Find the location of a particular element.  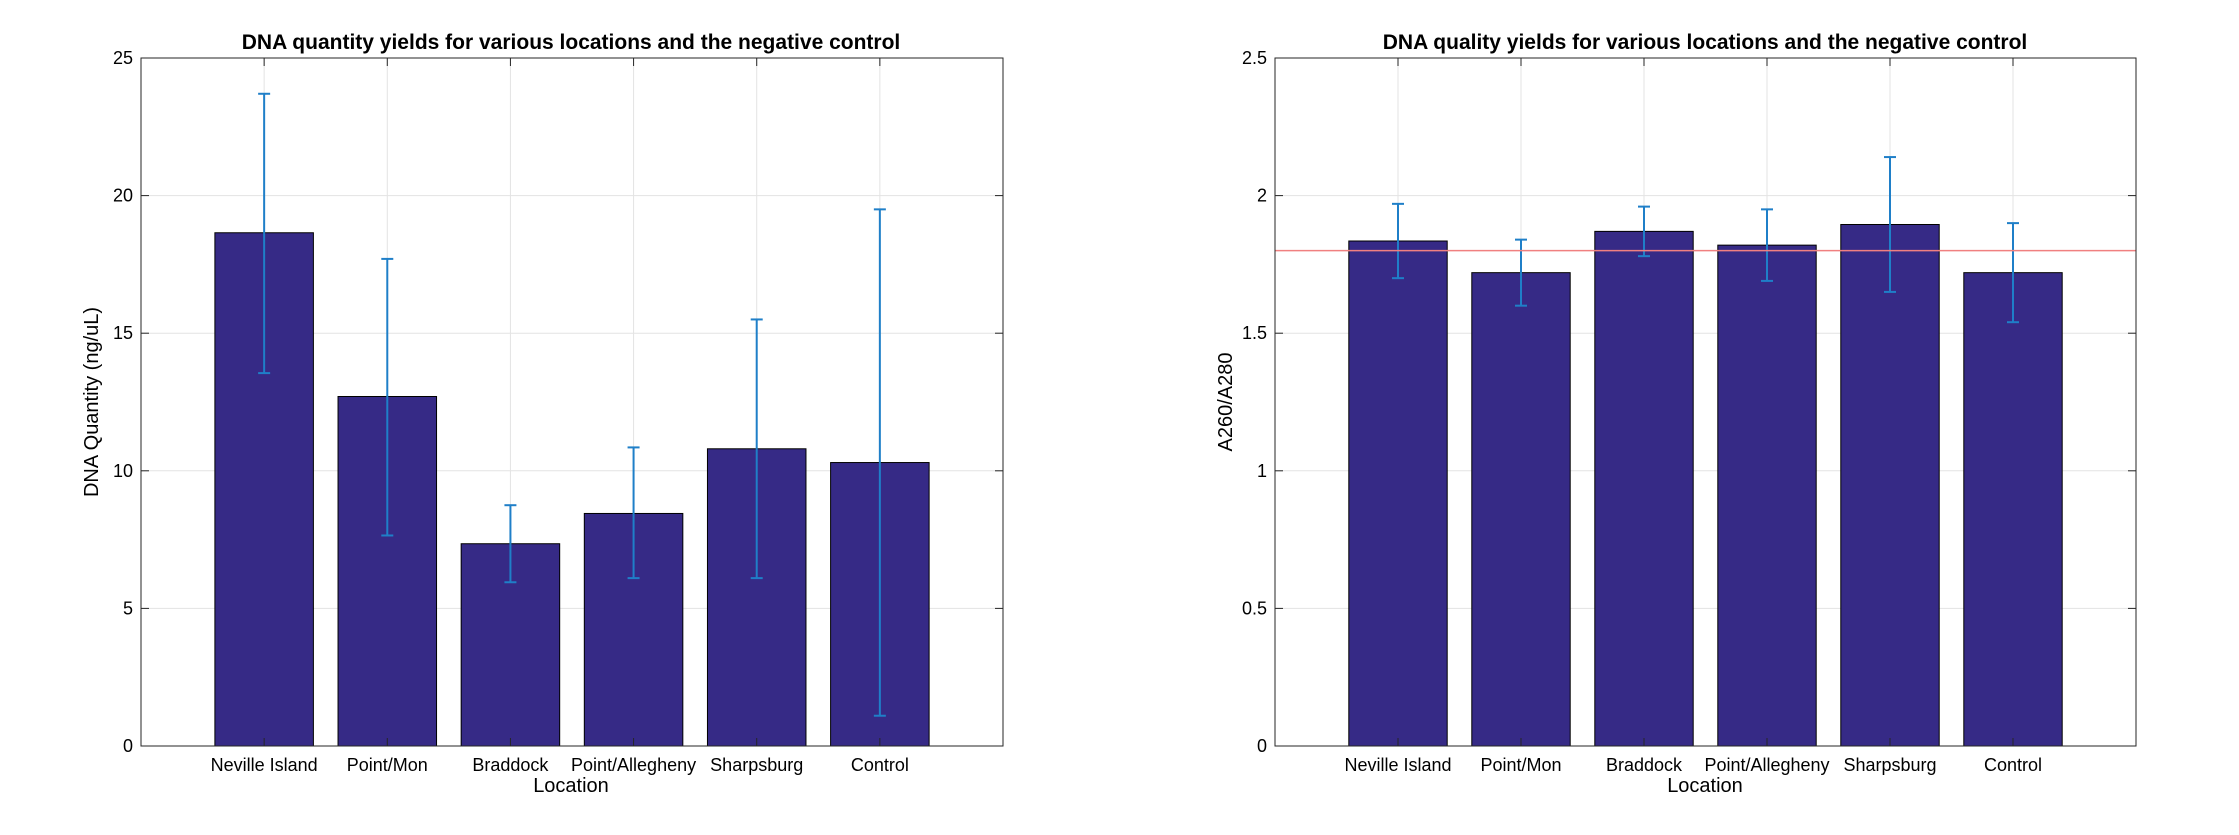

y-tick-label: 15 is located at coordinates (123, 333).